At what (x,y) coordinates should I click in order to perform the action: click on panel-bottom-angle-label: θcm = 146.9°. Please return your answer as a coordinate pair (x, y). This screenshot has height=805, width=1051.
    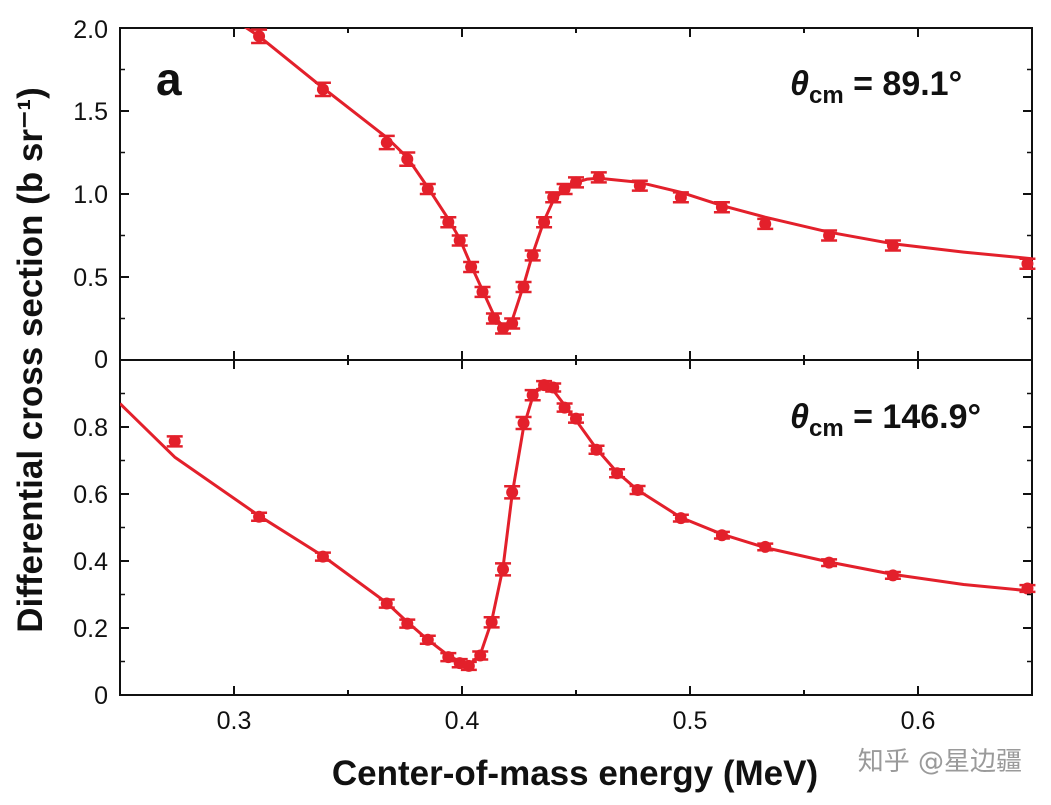
    Looking at the image, I should click on (885, 420).